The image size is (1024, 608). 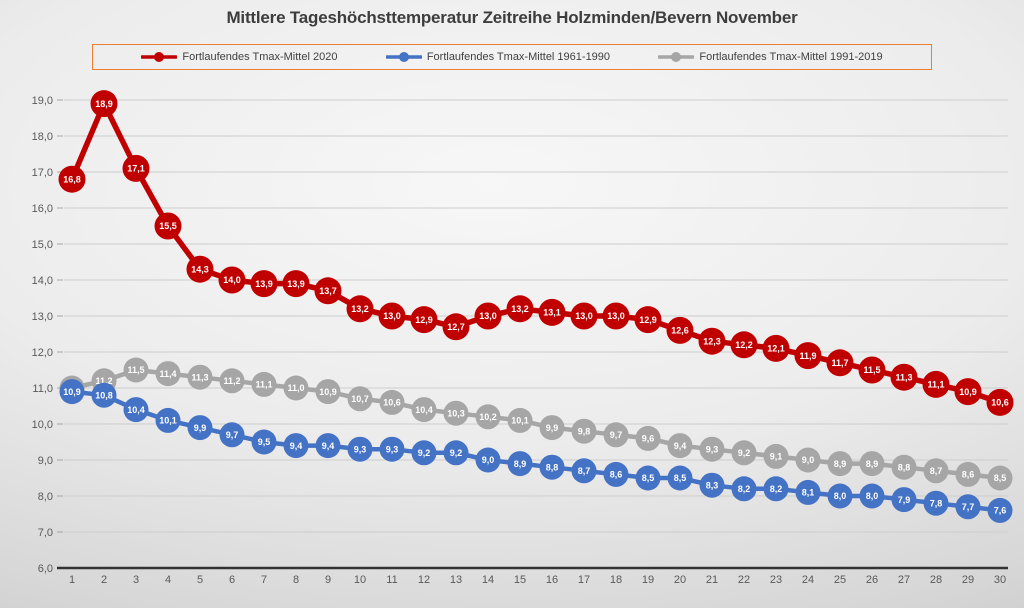 I want to click on data-point-label: 10,9, so click(x=328, y=392).